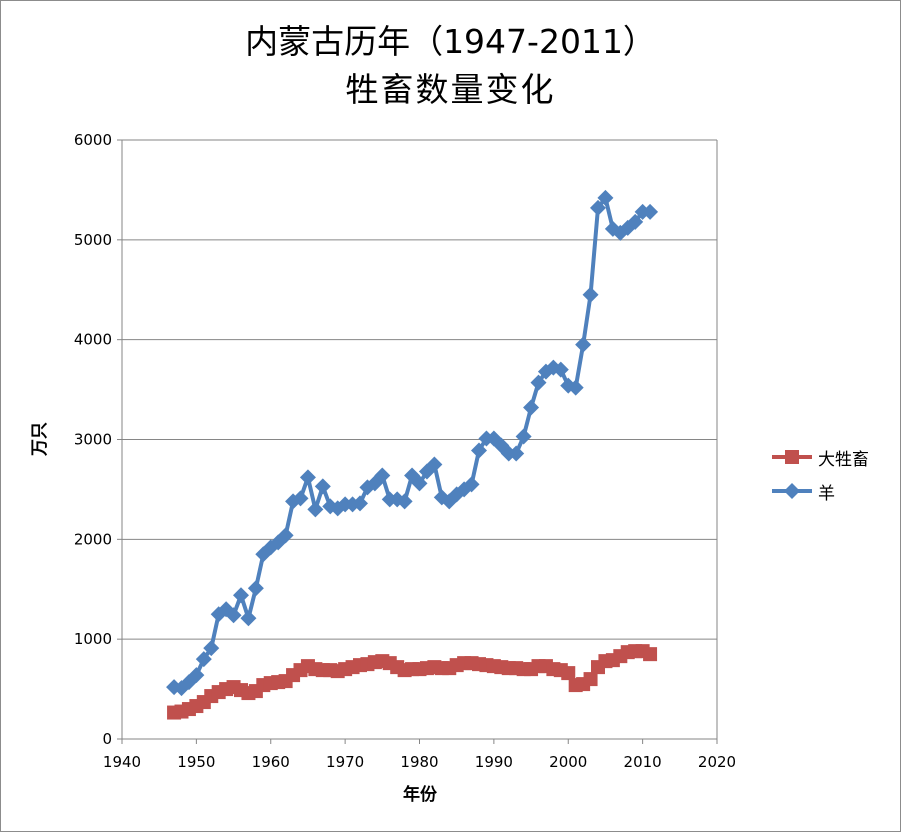 Image resolution: width=901 pixels, height=832 pixels. I want to click on y-tick-label: 6000, so click(93, 140).